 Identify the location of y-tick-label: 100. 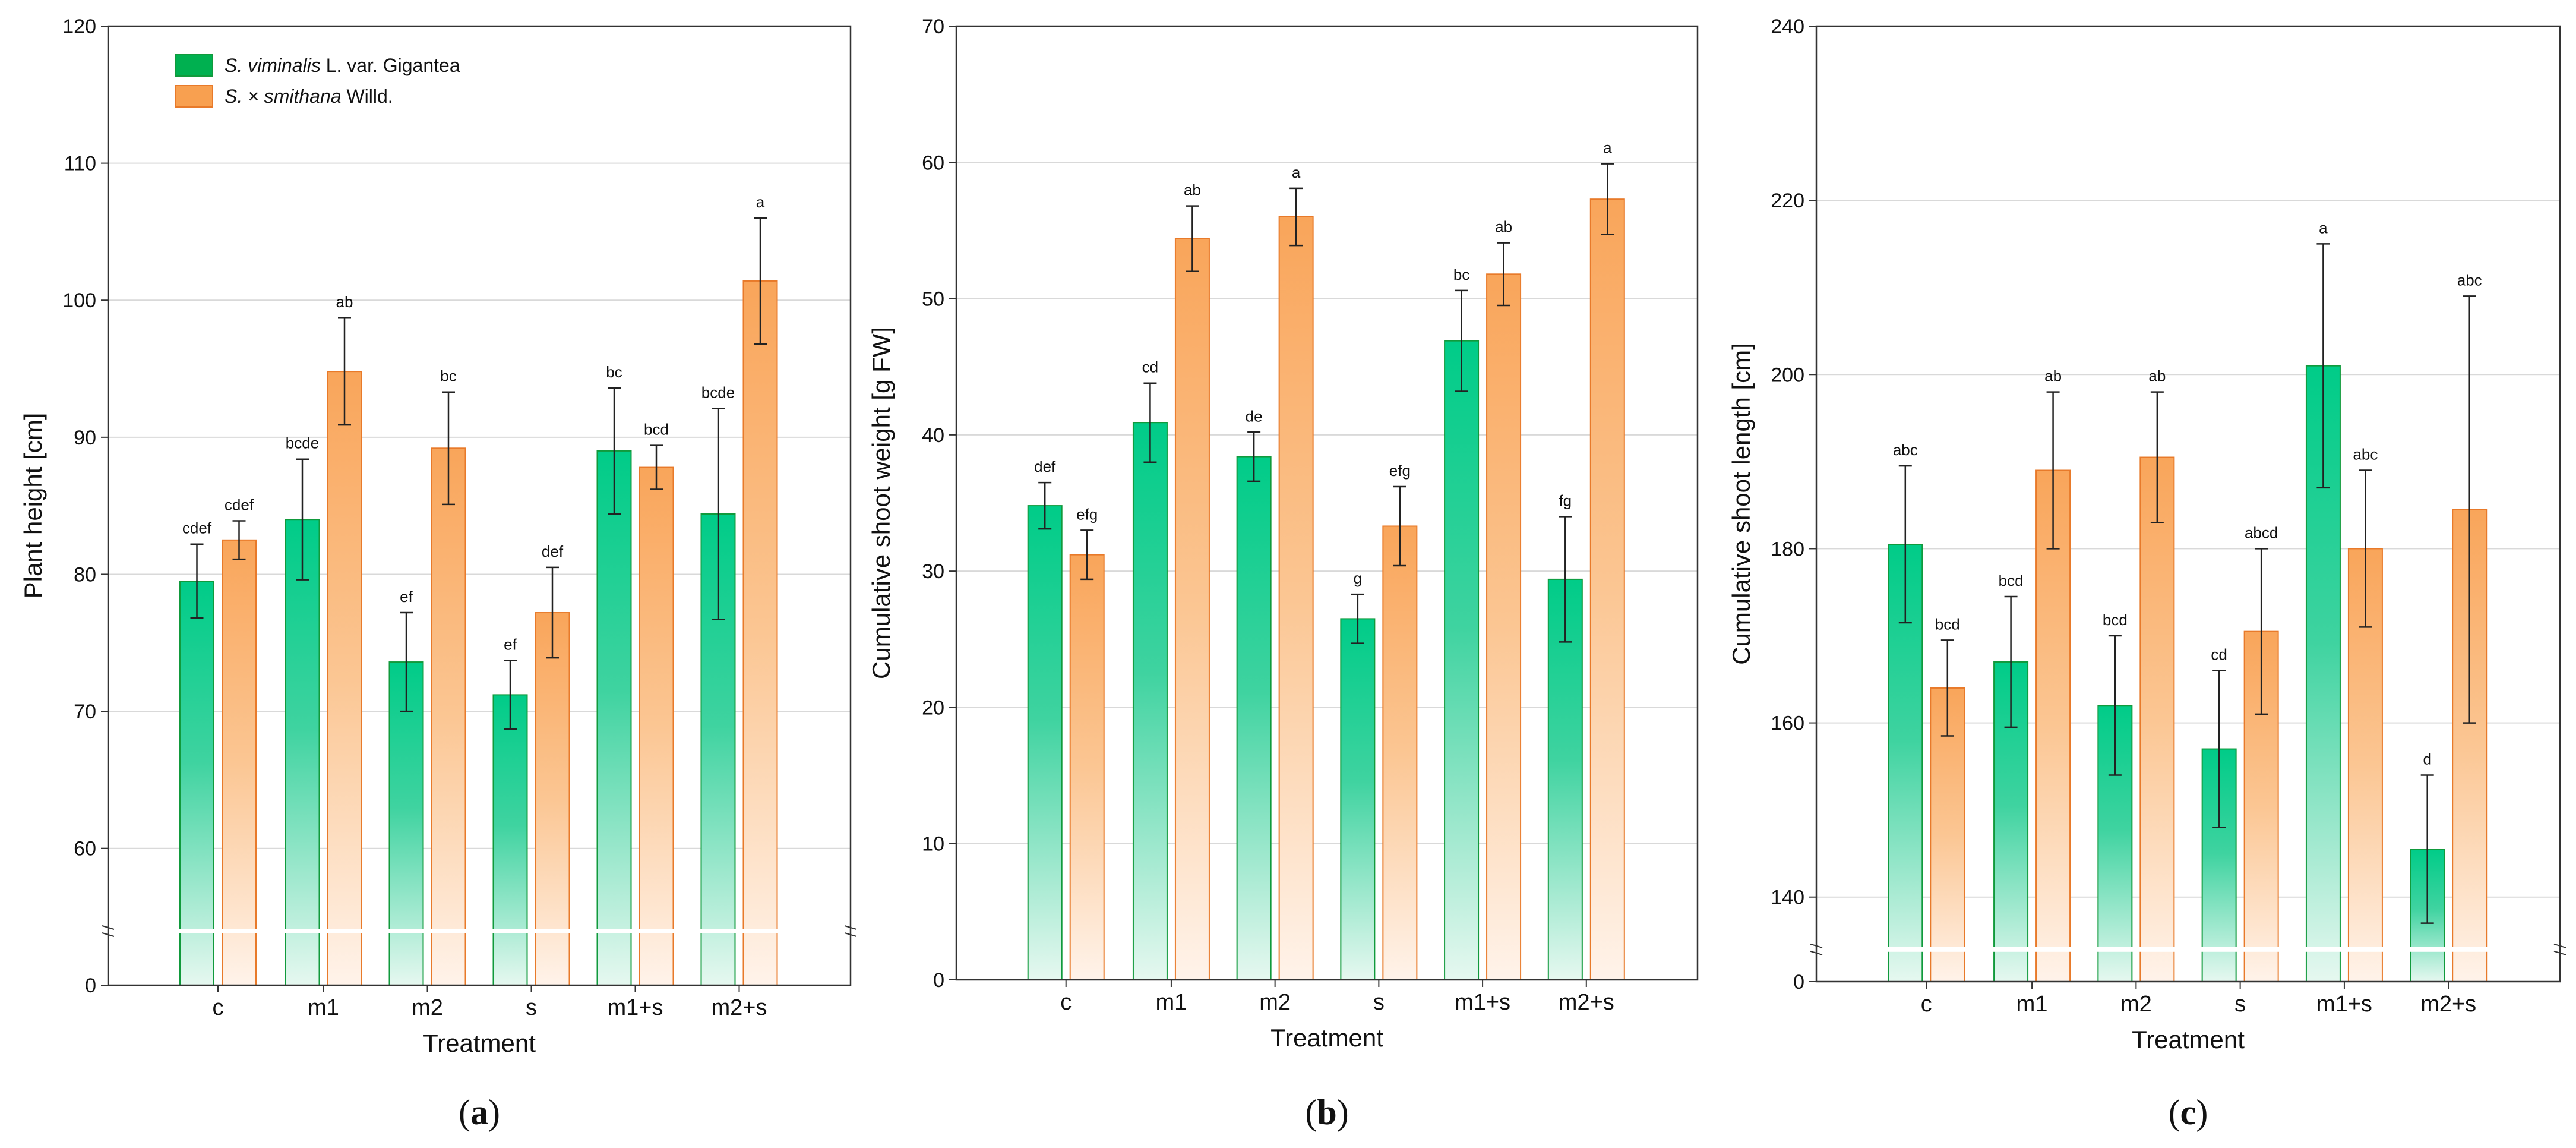
(79, 300).